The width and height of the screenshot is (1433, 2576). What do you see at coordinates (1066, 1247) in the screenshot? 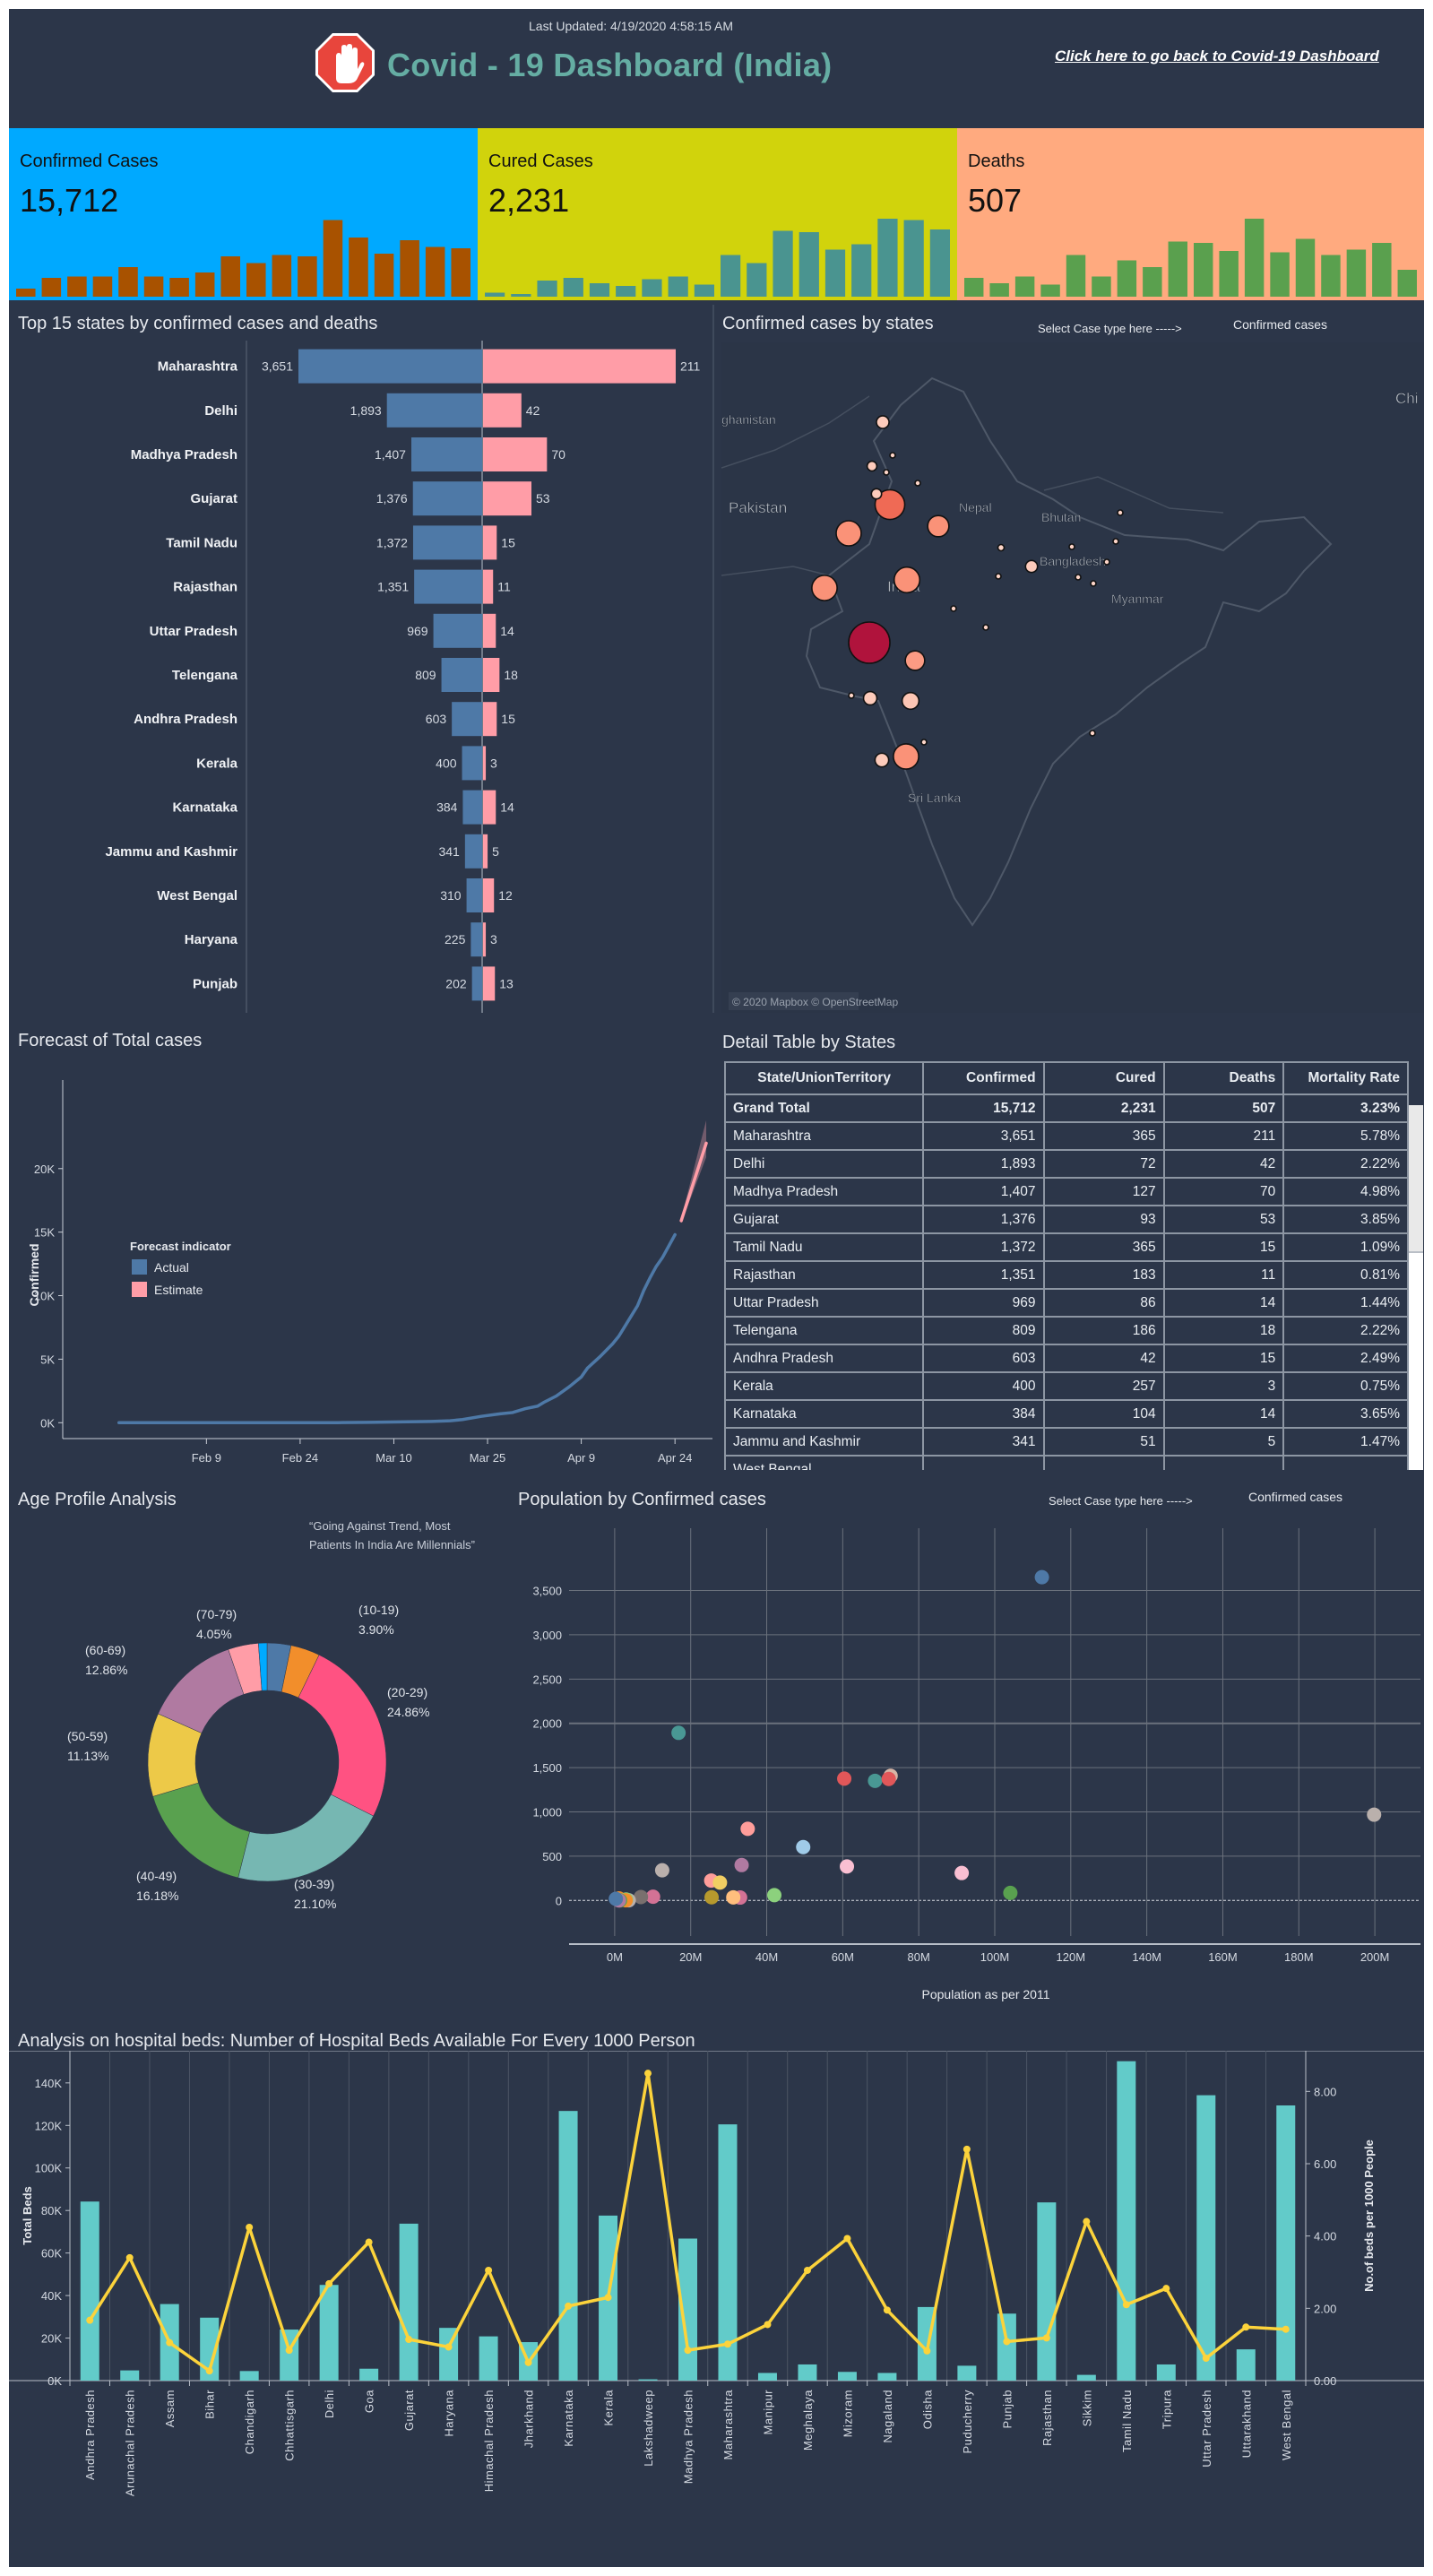
I see `table-row: Tamil Nadu 1,372 365 15 1.09%` at bounding box center [1066, 1247].